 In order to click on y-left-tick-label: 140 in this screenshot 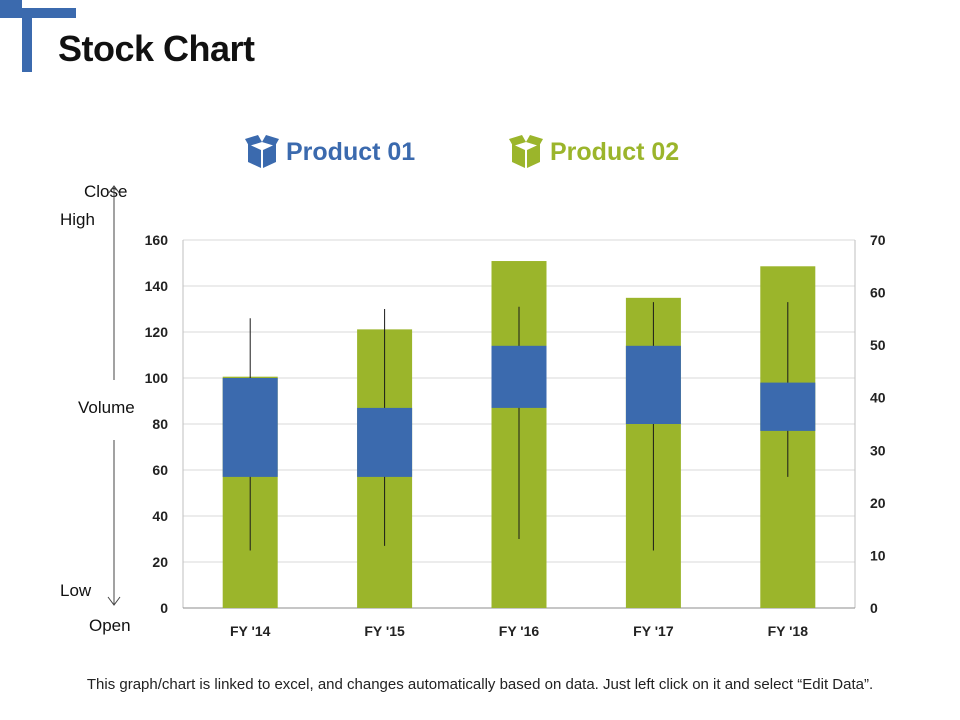, I will do `click(157, 286)`.